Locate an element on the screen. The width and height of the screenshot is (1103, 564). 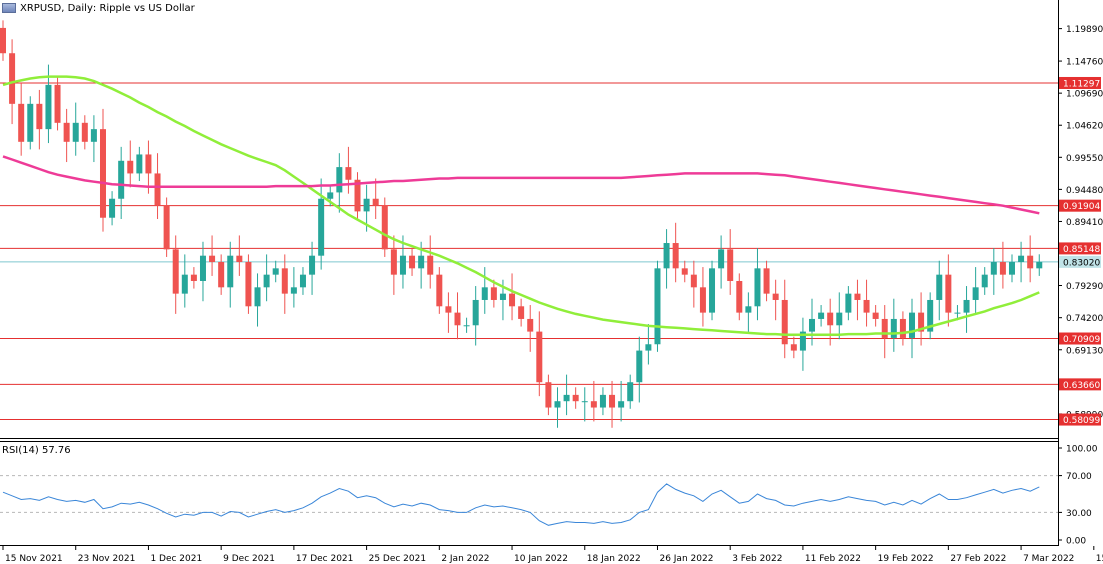
y-tick-label: 0.79290 is located at coordinates (1084, 287).